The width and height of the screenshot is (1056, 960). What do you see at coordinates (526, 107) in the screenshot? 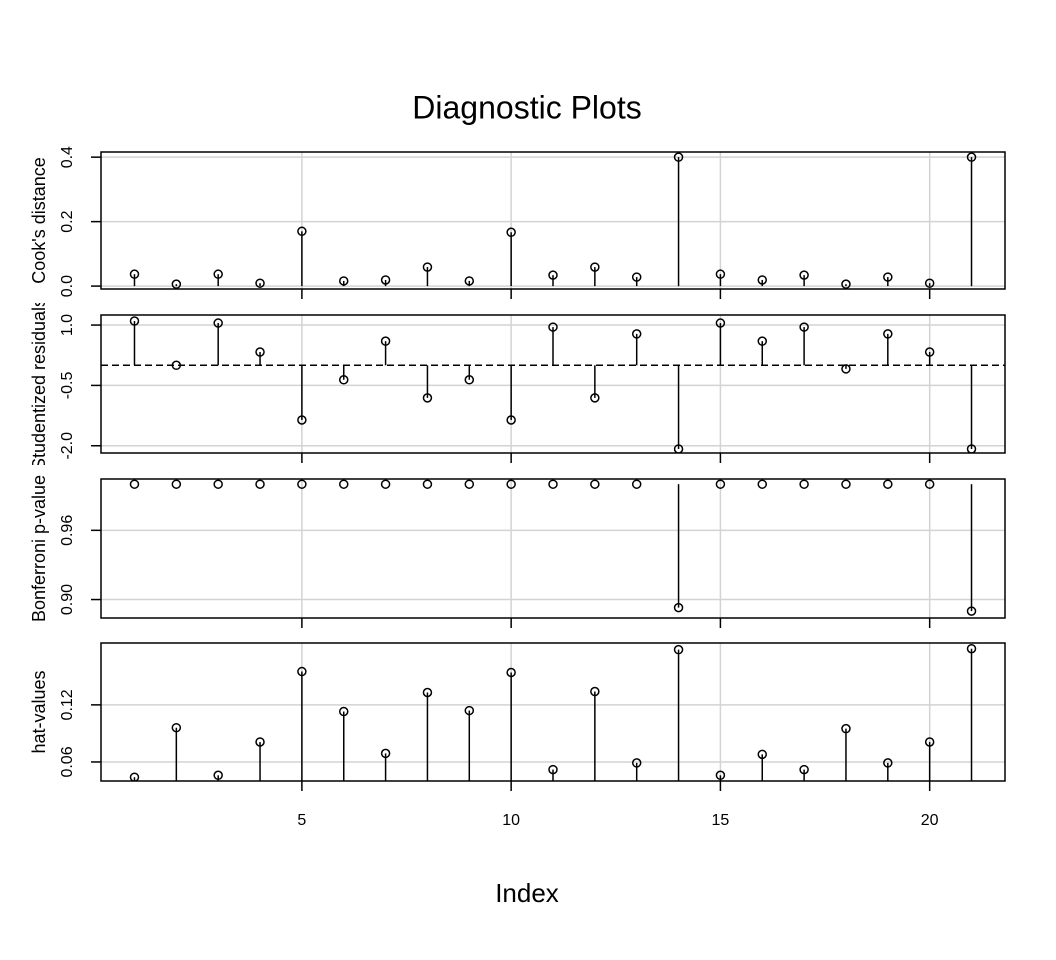
I see `chart-title: Diagnostic Plots` at bounding box center [526, 107].